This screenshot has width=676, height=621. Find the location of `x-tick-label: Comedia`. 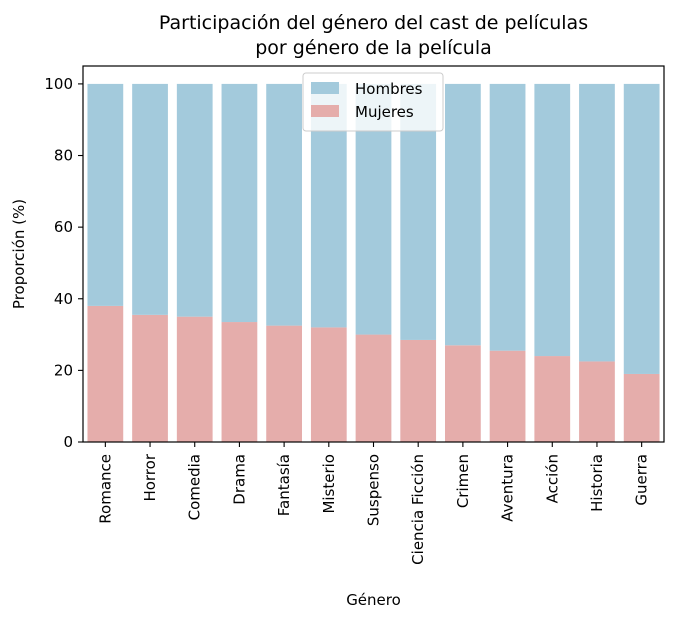

x-tick-label: Comedia is located at coordinates (195, 487).